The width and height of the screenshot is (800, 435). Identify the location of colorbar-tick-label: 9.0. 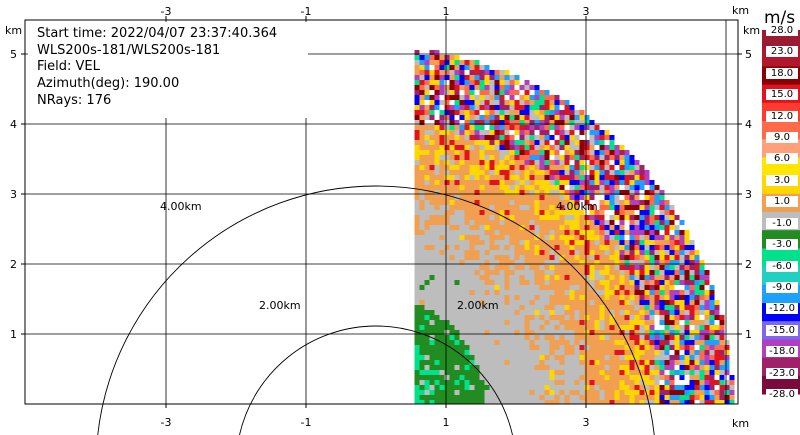
(782, 138).